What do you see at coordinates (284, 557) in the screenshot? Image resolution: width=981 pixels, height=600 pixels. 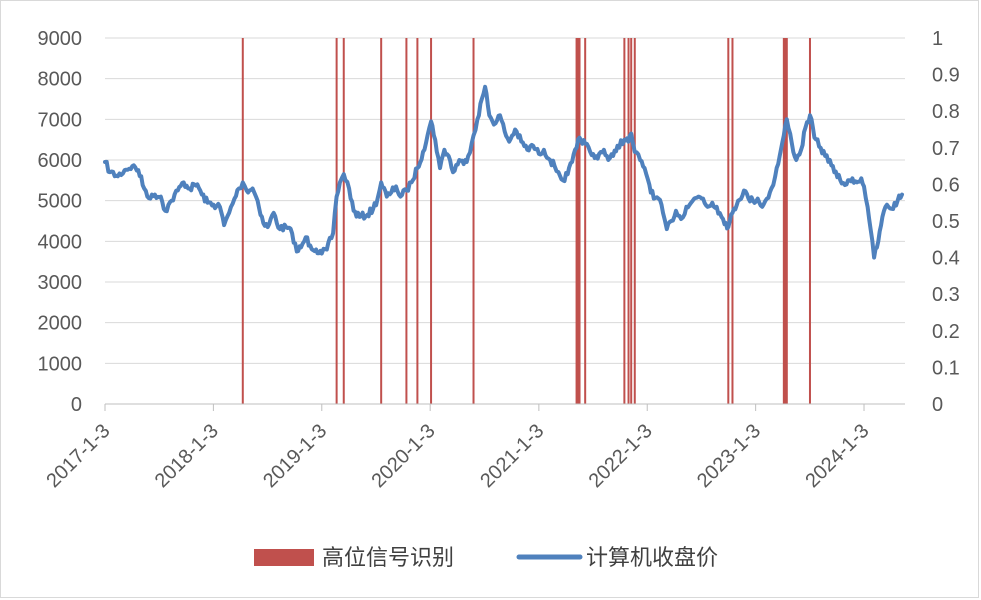 I see `legend-swatch-signal` at bounding box center [284, 557].